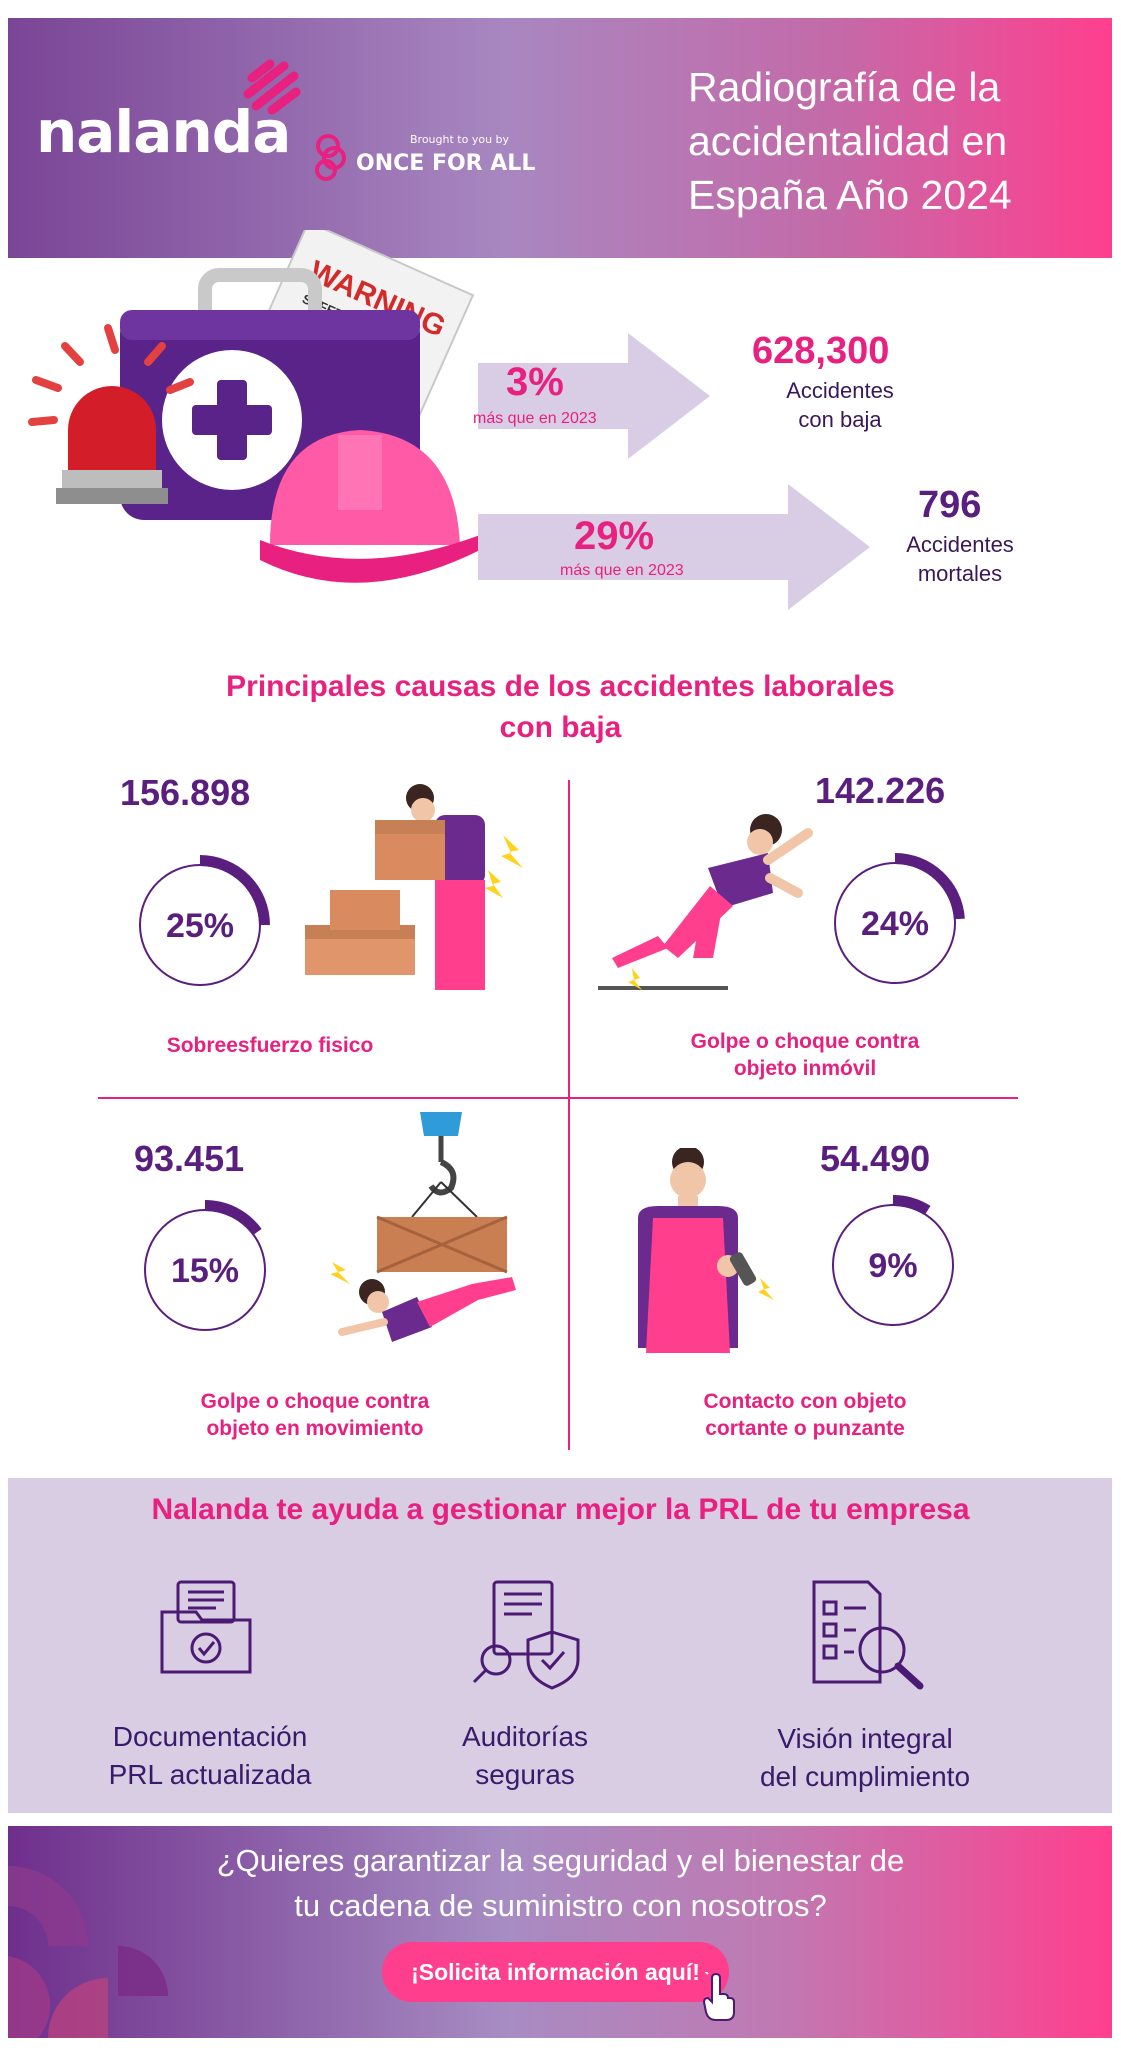  What do you see at coordinates (705, 902) in the screenshot?
I see `worker-tripping-illustration` at bounding box center [705, 902].